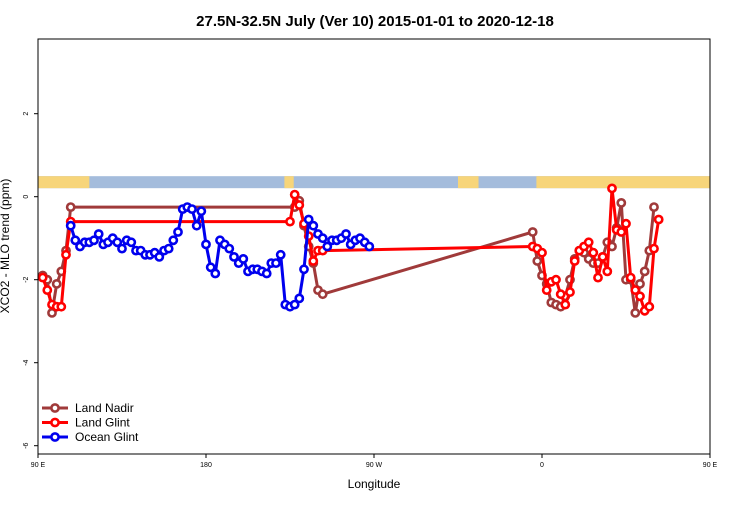 The image size is (750, 505). Describe the element at coordinates (374, 484) in the screenshot. I see `x-axis-label: Longitude` at that location.